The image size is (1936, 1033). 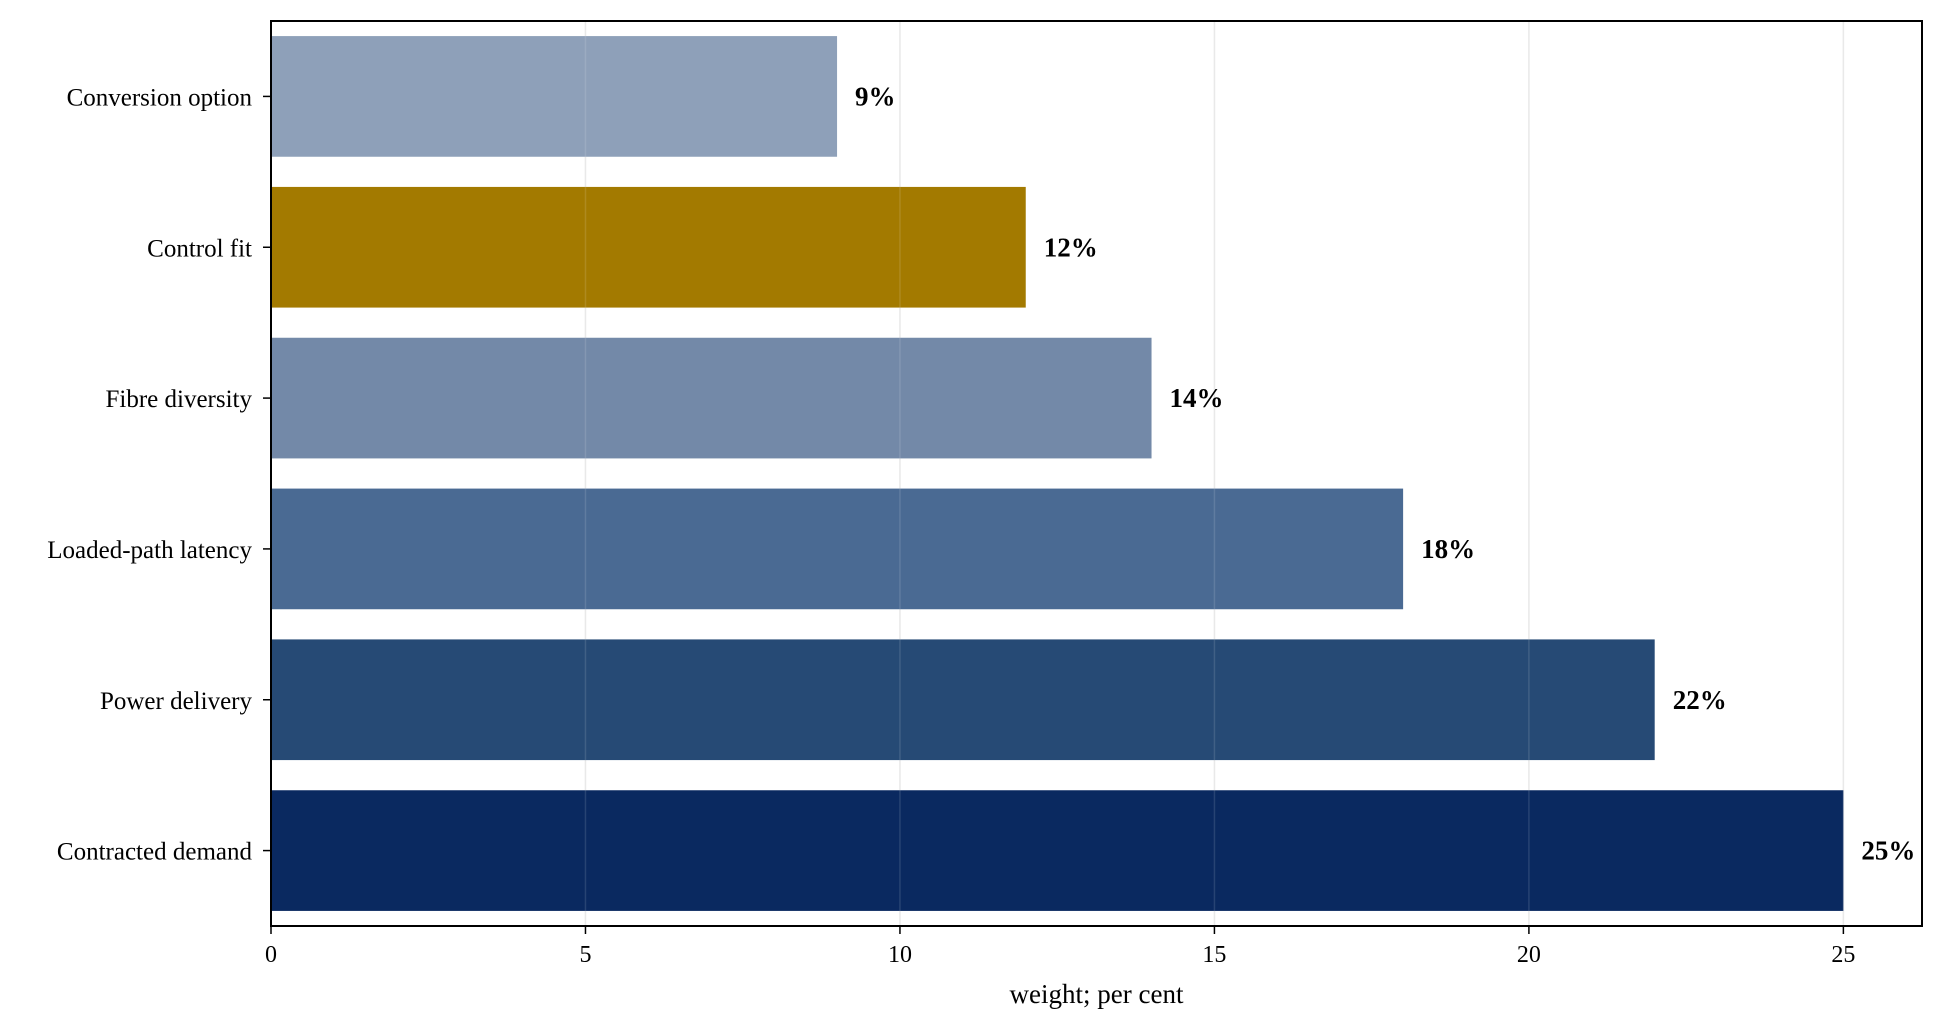 I want to click on x-tick-label-0: 0, so click(x=271, y=955).